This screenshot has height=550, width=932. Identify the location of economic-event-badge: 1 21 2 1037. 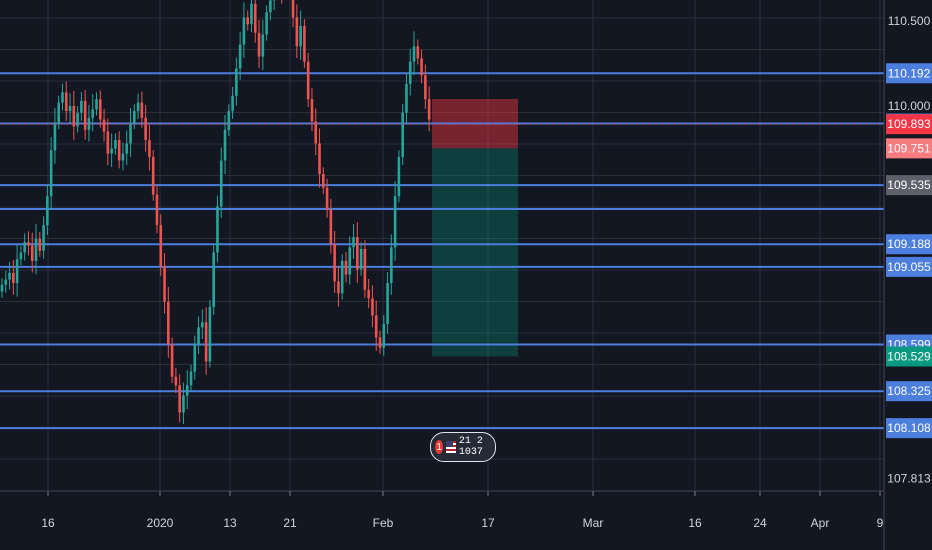
(463, 447).